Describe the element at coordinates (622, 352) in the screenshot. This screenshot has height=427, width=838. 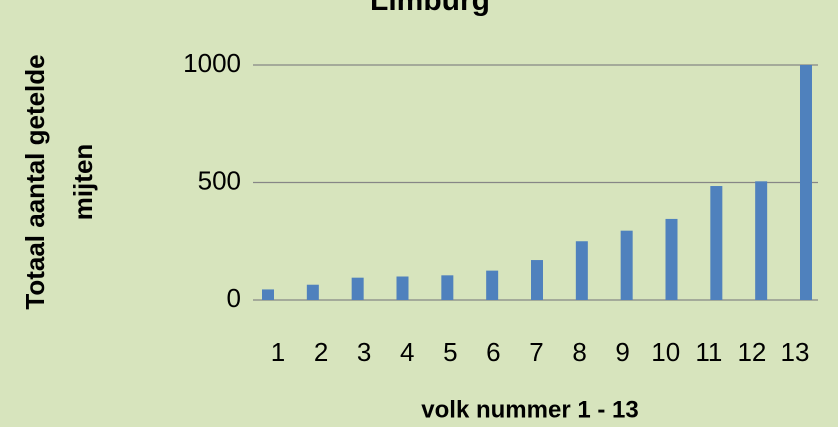
I see `x-tick-label: 9` at that location.